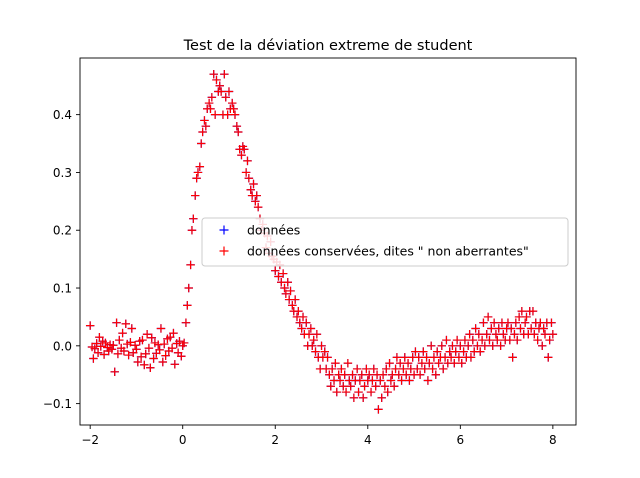 Image resolution: width=640 pixels, height=478 pixels. What do you see at coordinates (553, 440) in the screenshot?
I see `x-tick-label: 8` at bounding box center [553, 440].